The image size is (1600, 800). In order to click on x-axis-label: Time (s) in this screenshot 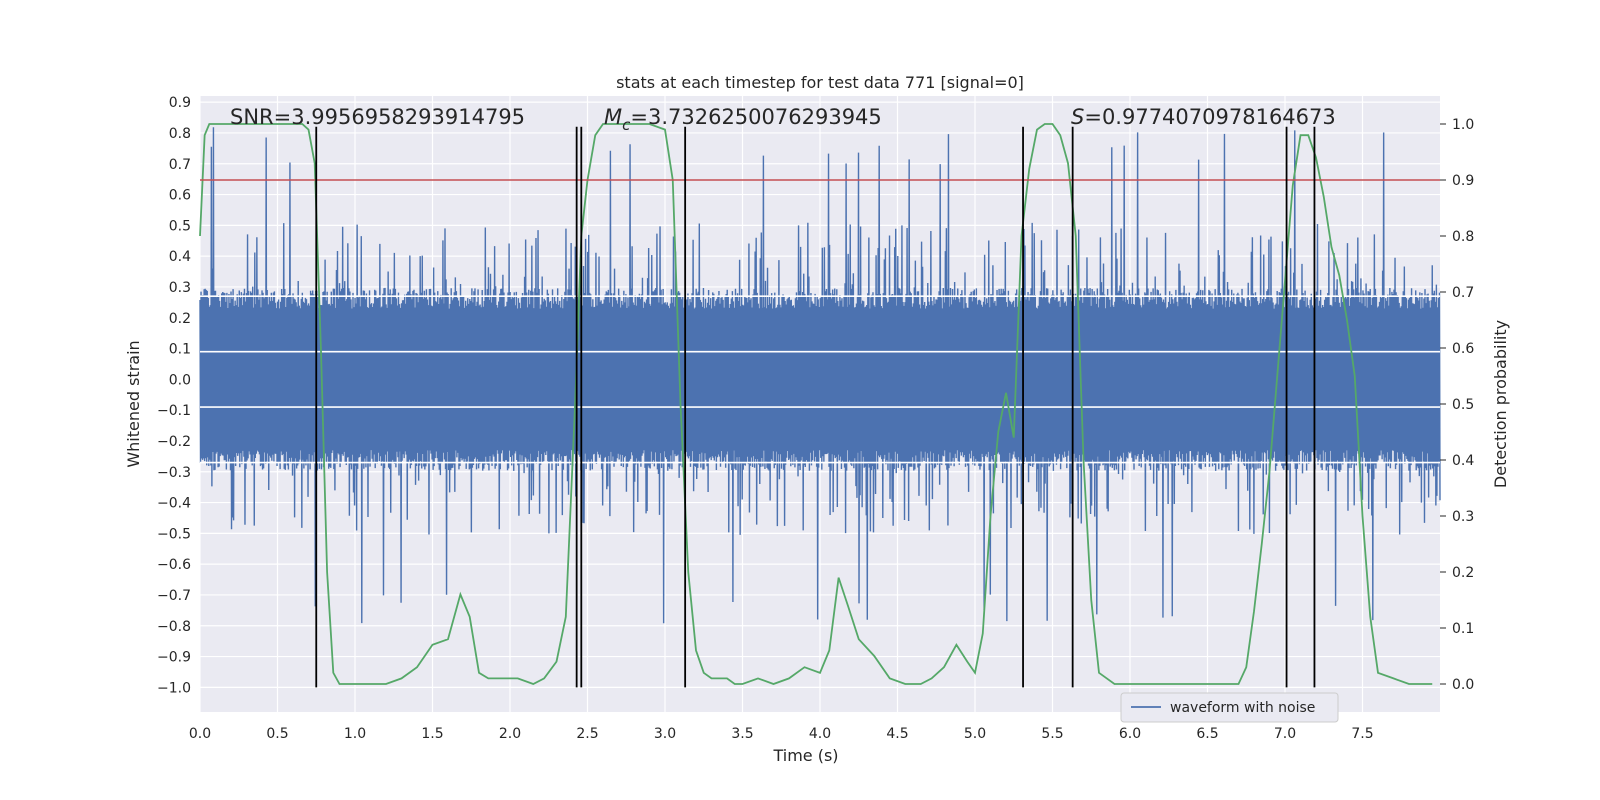, I will do `click(805, 755)`.